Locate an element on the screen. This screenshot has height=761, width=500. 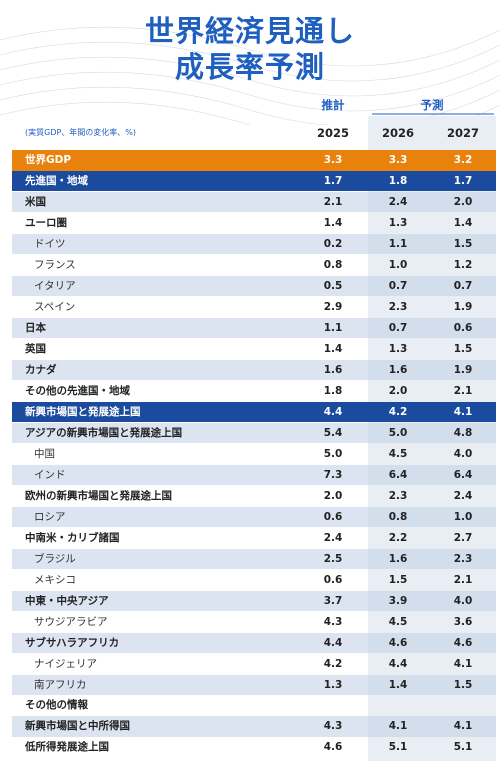
title-line: 世界経済見通し is located at coordinates (249, 31).